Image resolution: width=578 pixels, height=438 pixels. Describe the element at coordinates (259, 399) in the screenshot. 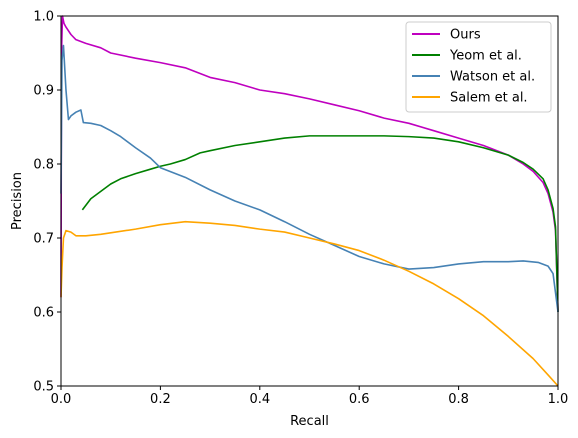

I see `x-tick-label: 0.4` at that location.